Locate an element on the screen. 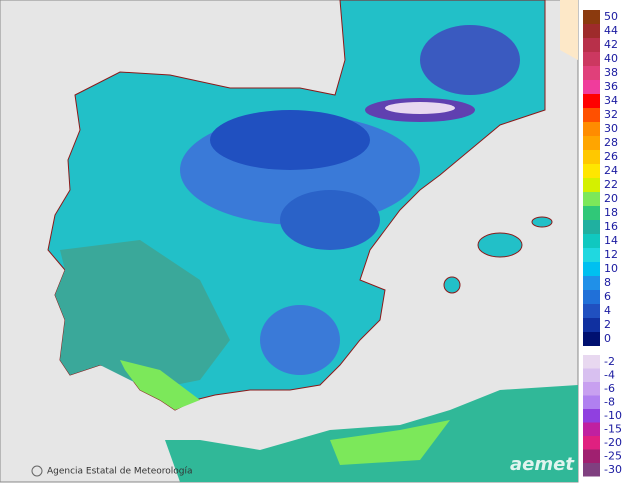 Image resolution: width=630 pixels, height=504 pixels. legend-label: -10 is located at coordinates (613, 415).